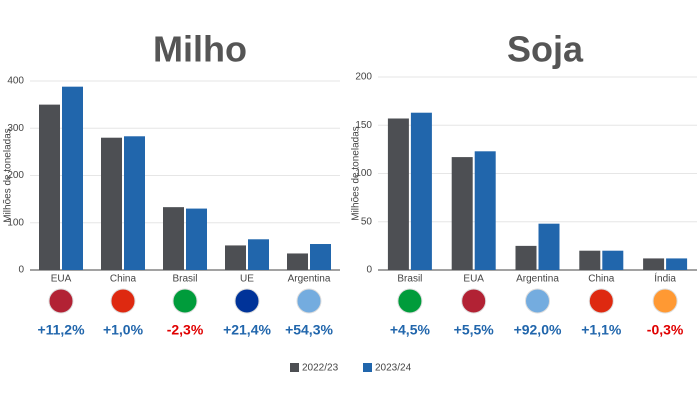 The height and width of the screenshot is (400, 700). I want to click on y-tick-label: 150, so click(363, 125).